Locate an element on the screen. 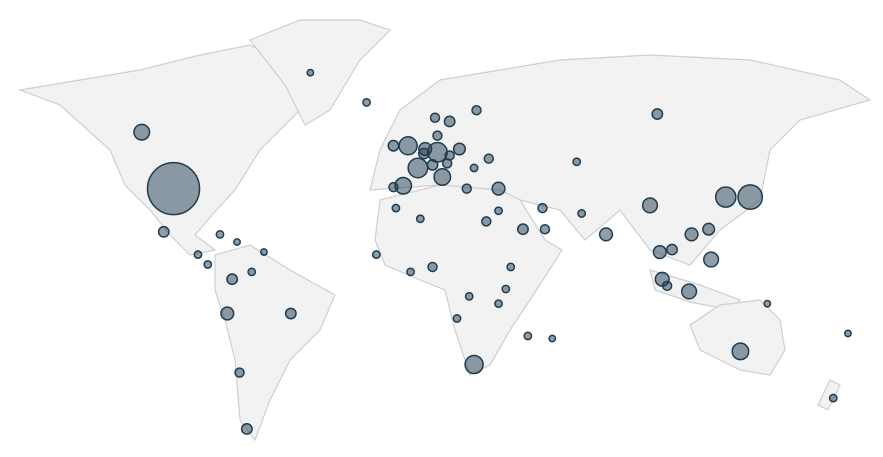 The image size is (883, 457). greenland is located at coordinates (320, 72).